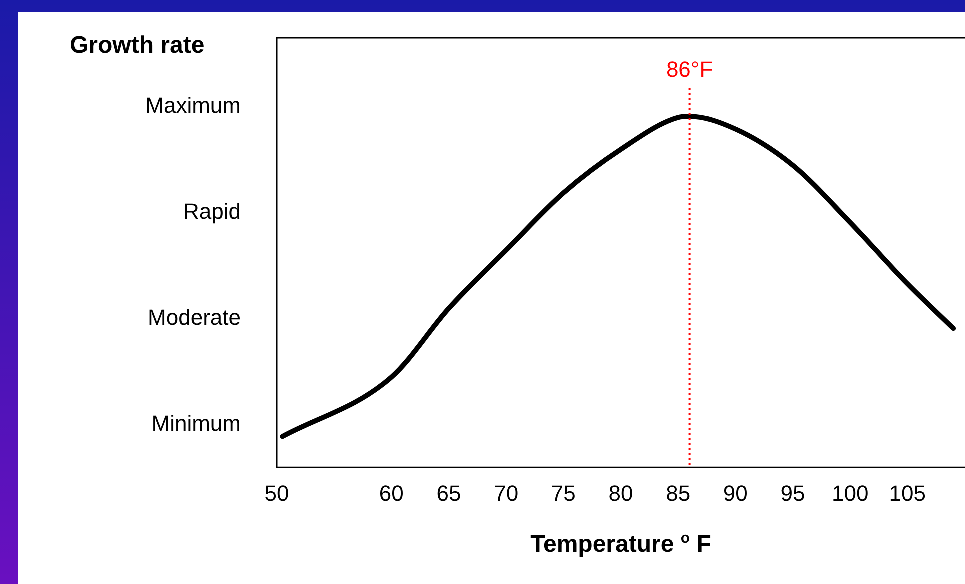  I want to click on x-tick-label: 100, so click(850, 493).